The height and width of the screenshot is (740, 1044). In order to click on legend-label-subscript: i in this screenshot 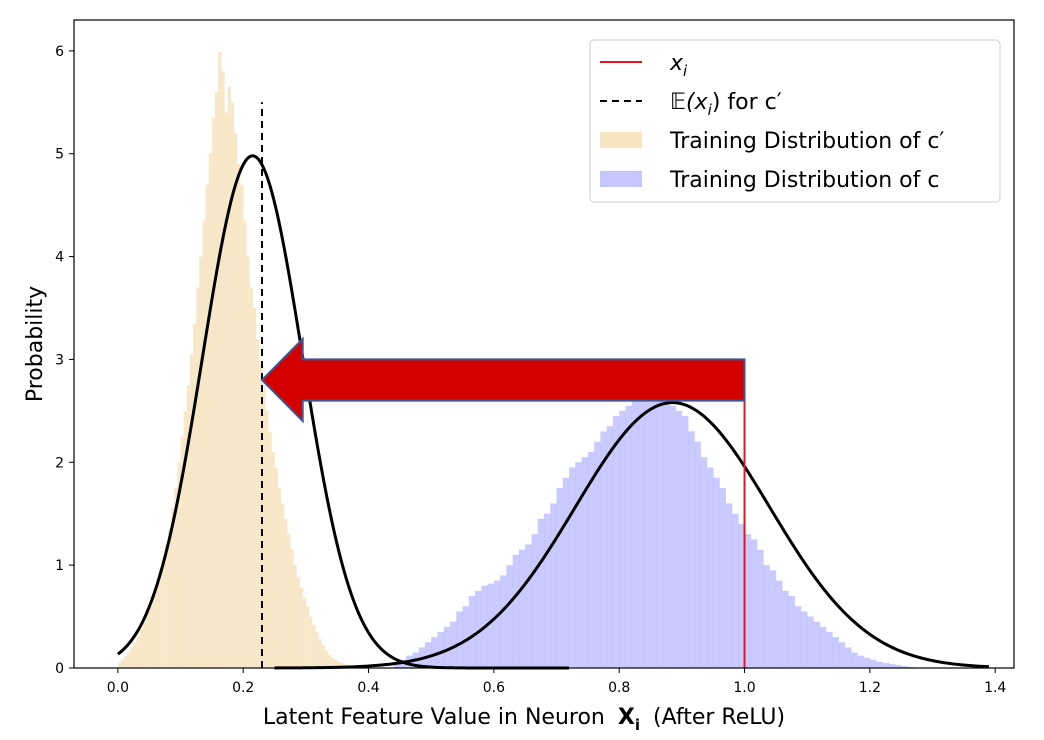, I will do `click(685, 71)`.